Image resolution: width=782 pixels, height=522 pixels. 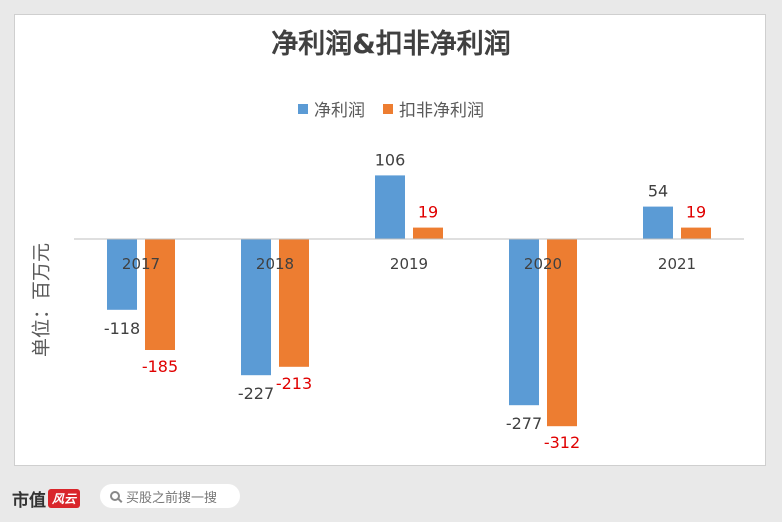 I want to click on bar-1-2020, so click(x=562, y=333).